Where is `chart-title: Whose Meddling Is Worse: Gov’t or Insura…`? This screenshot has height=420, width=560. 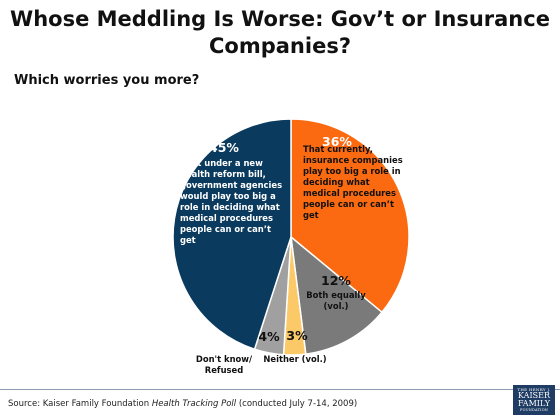
chart-title: Whose Meddling Is Worse: Gov’t or Insura… is located at coordinates (280, 33).